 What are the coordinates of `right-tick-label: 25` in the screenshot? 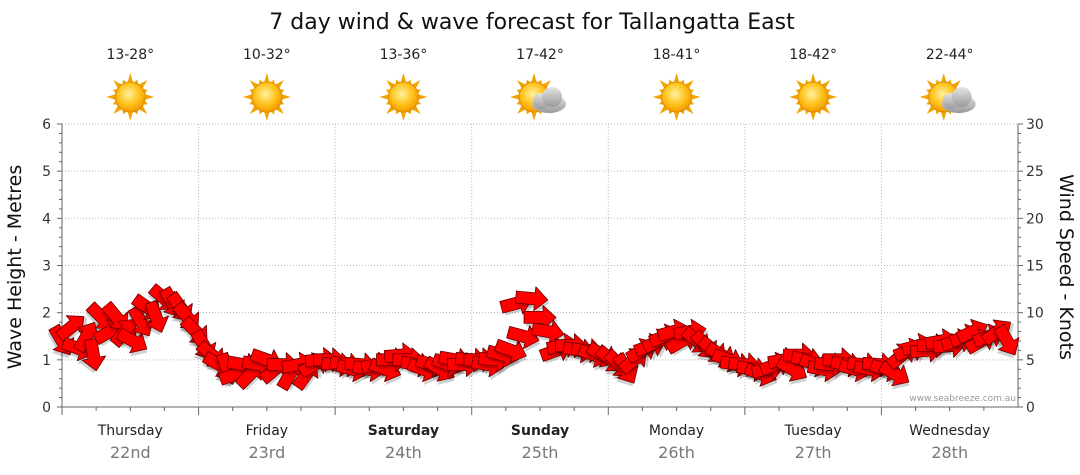 It's located at (1035, 172).